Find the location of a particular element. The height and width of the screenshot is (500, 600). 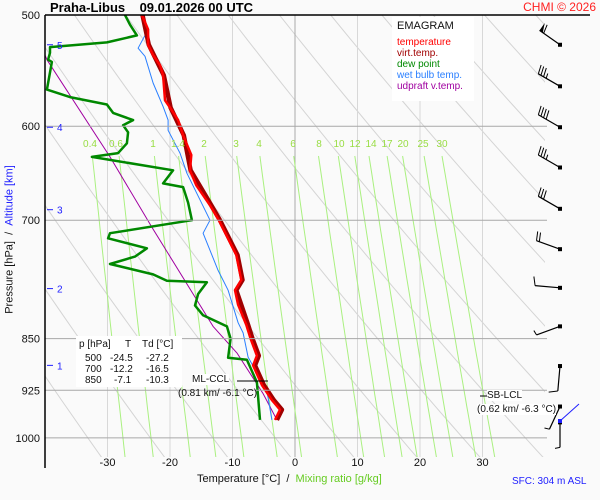

temperature-tick-label: -30 is located at coordinates (108, 463).